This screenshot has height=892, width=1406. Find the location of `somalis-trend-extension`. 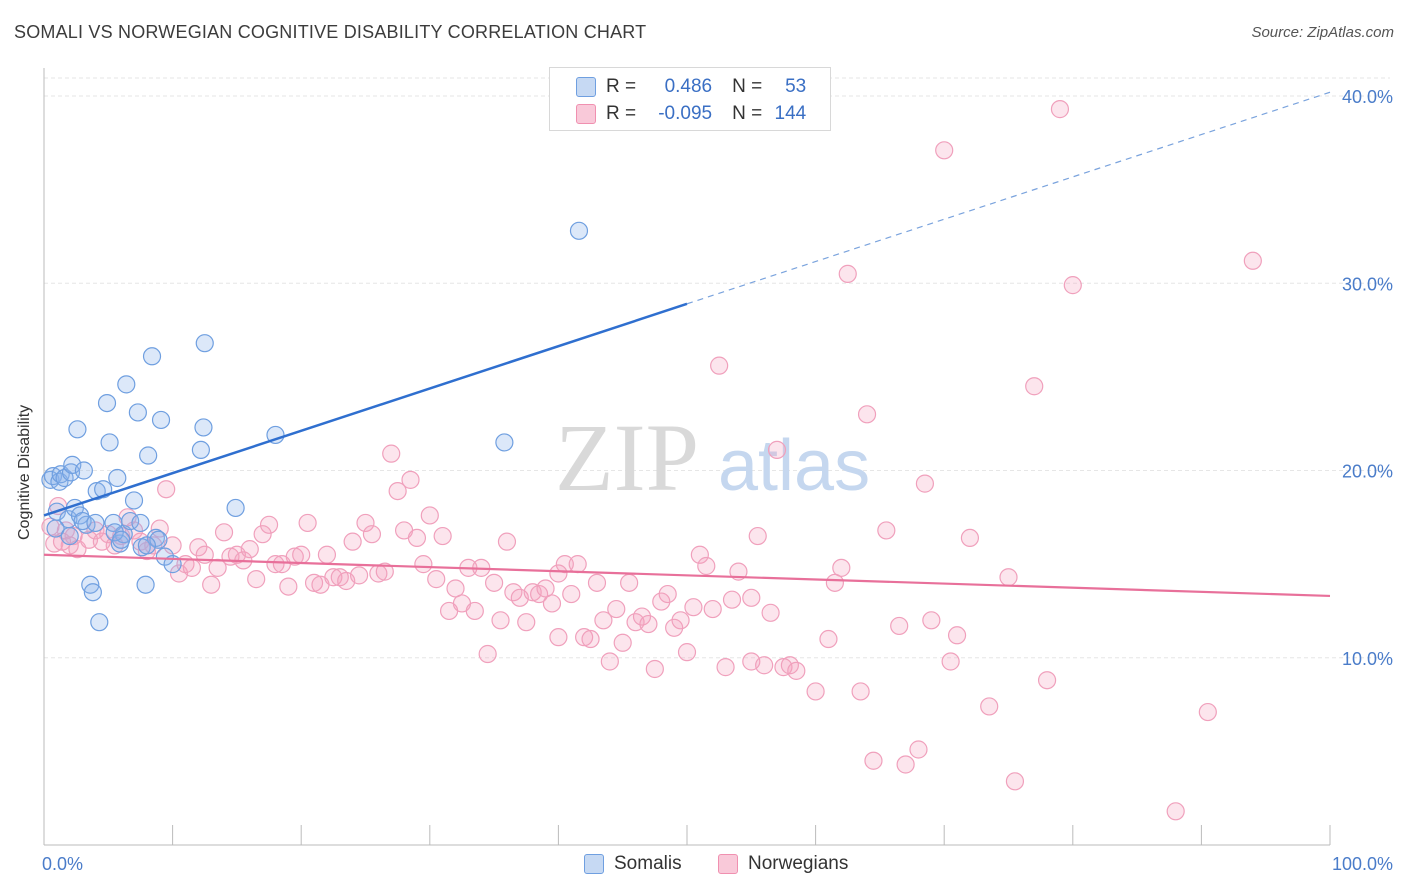

somalis-trend-extension is located at coordinates (1008, 198).